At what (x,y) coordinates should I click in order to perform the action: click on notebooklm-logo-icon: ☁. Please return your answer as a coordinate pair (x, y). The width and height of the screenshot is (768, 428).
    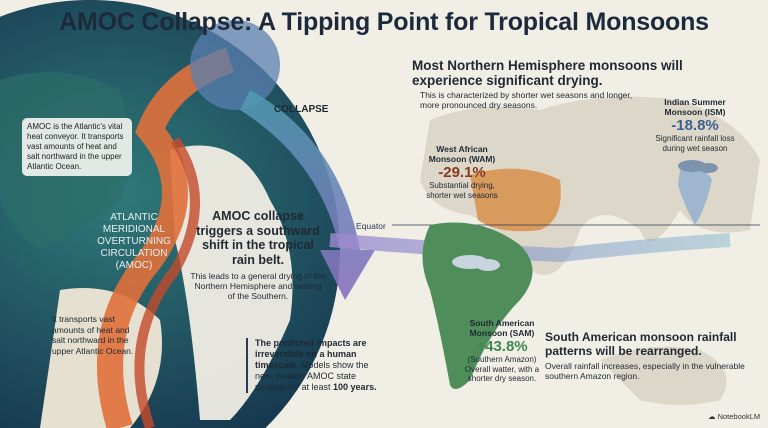
    Looking at the image, I should click on (713, 416).